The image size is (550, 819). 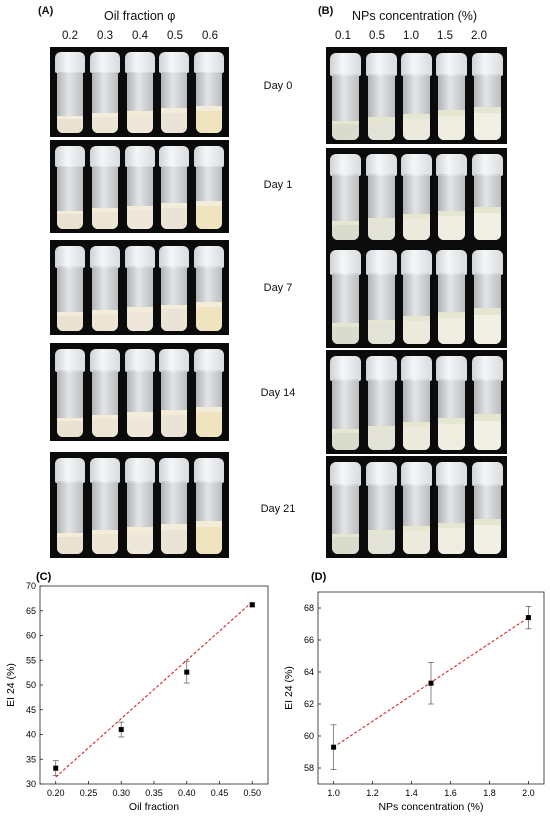 What do you see at coordinates (278, 509) in the screenshot?
I see `day-label: Day 21` at bounding box center [278, 509].